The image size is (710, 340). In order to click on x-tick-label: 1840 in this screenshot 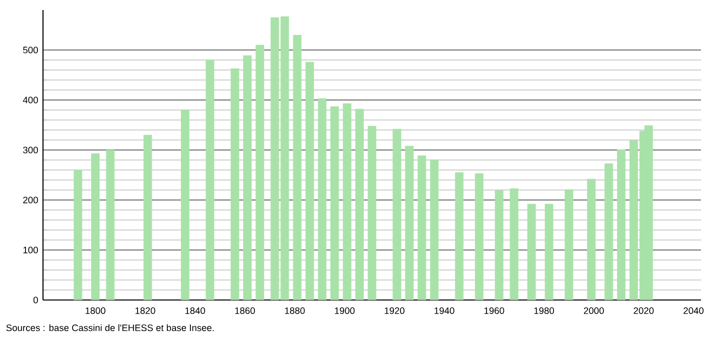, I will do `click(195, 310)`.